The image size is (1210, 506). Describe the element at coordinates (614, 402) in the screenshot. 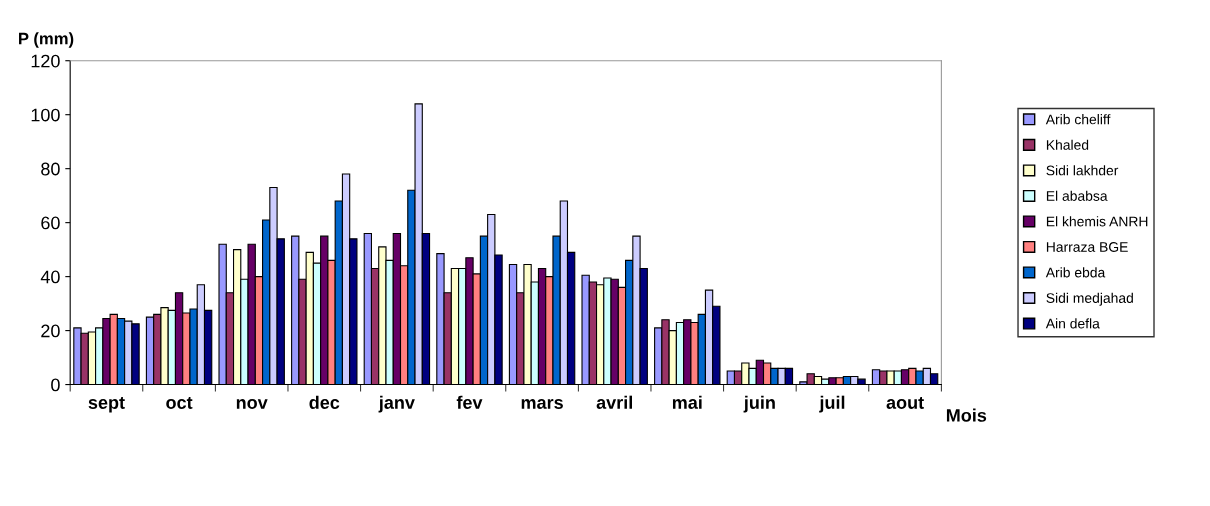

I see `x-tick-label: avril` at that location.